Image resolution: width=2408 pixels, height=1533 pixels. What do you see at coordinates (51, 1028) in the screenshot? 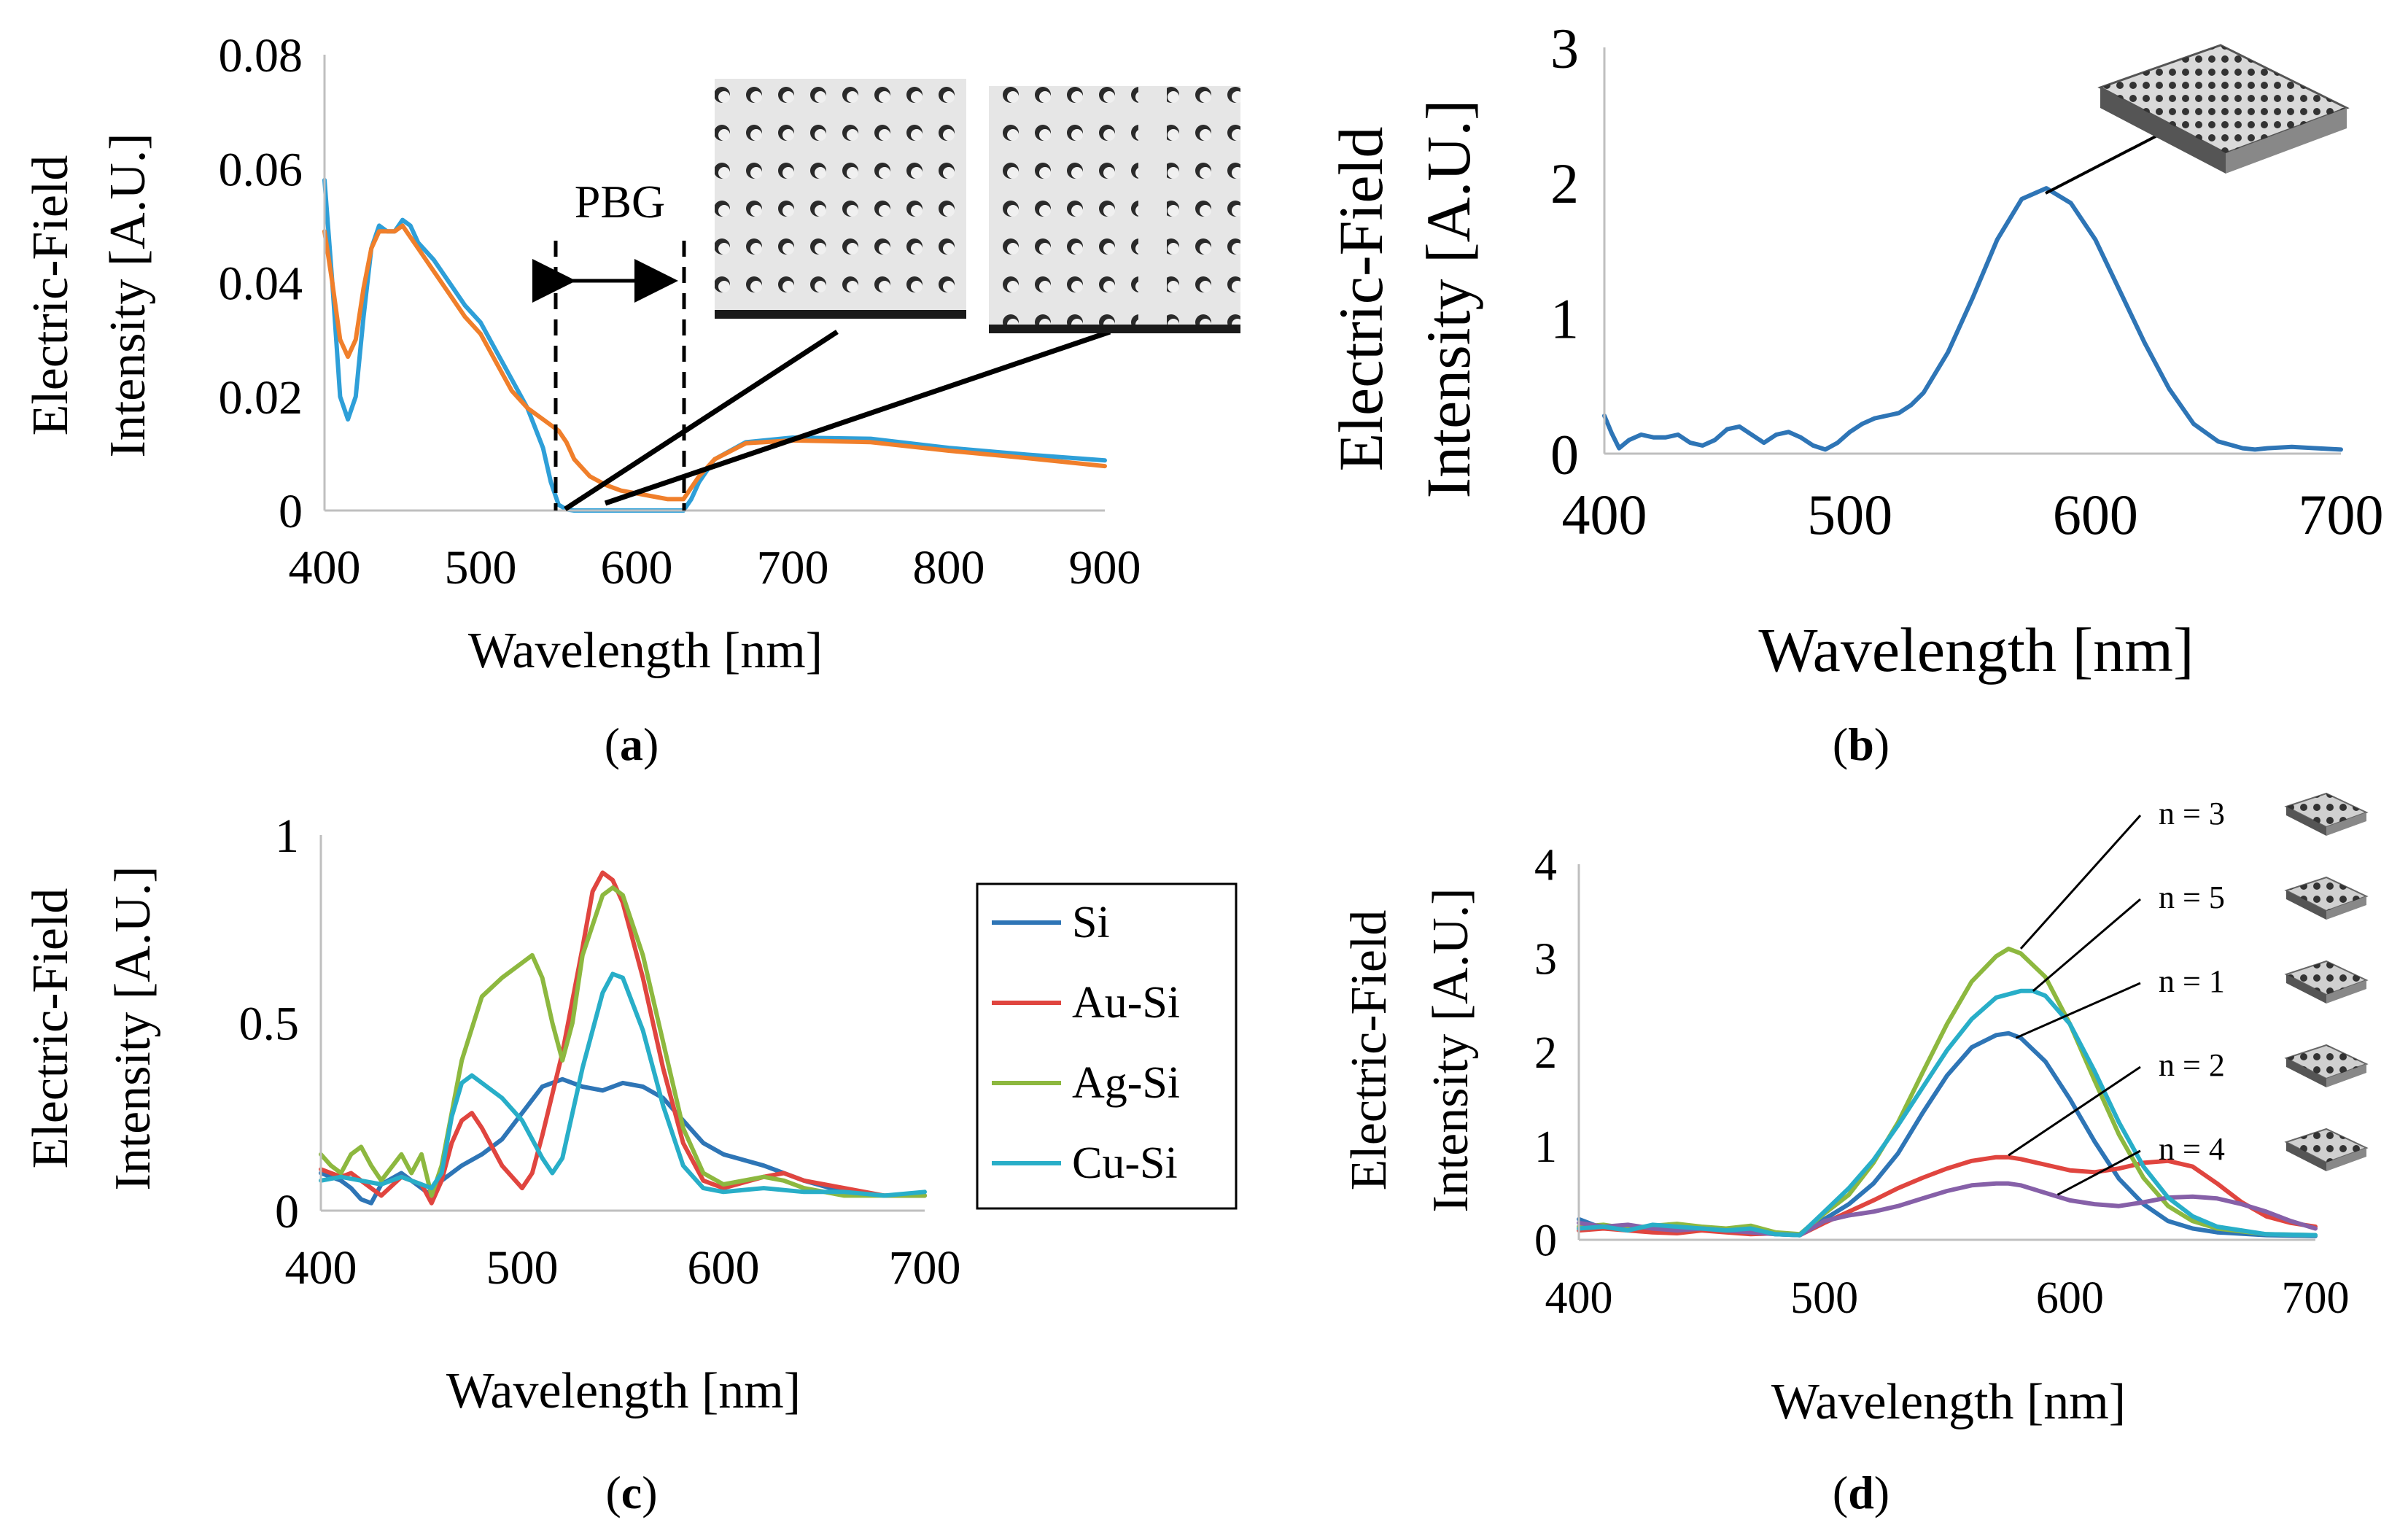
I see `c-y-label-1: Electric-Field` at bounding box center [51, 1028].